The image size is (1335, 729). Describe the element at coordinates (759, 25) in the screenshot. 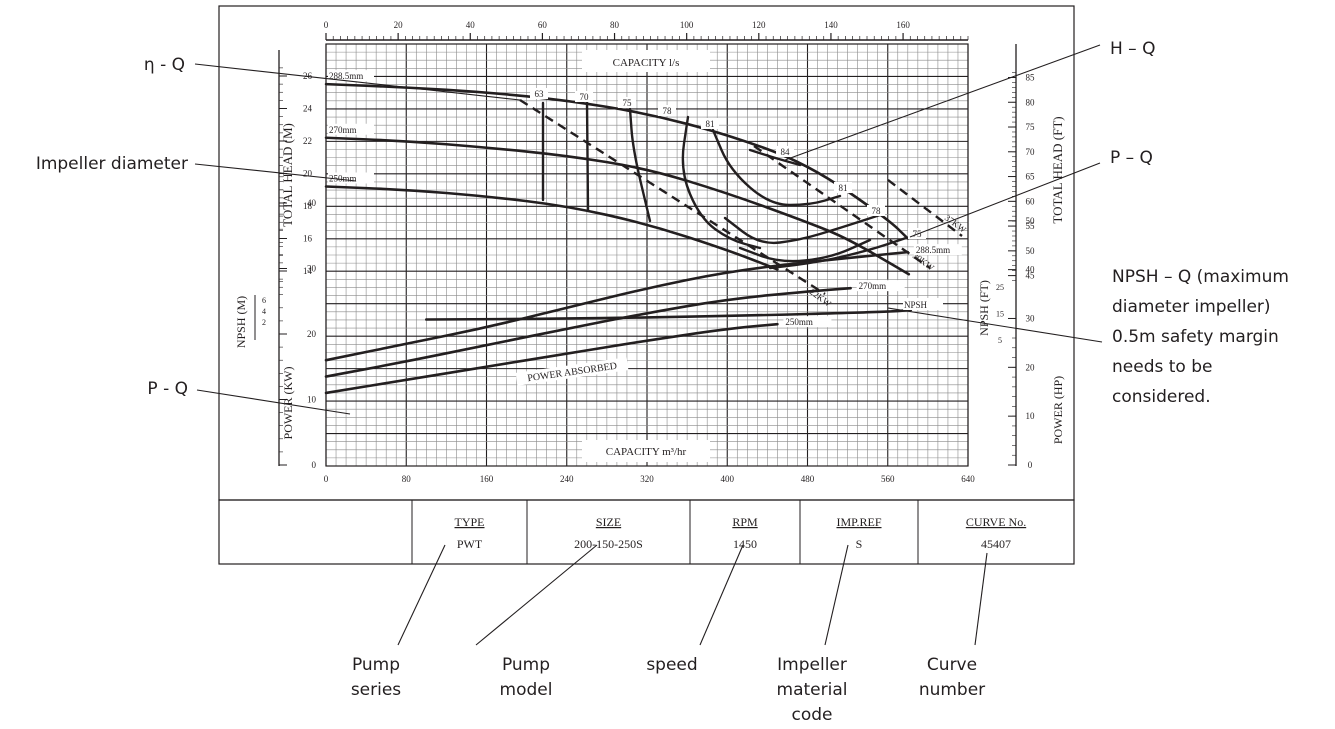

I see `top-axis-tick-label: 120` at that location.